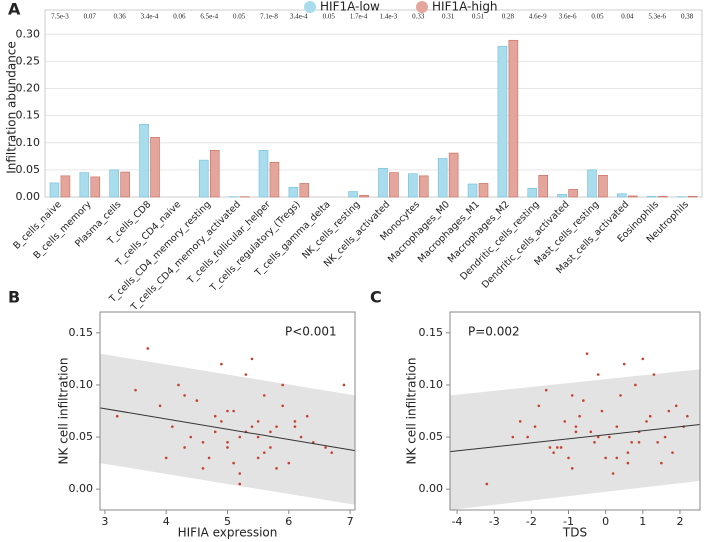 Image resolution: width=708 pixels, height=542 pixels. Describe the element at coordinates (457, 521) in the screenshot. I see `x-tick-label: -4` at that location.